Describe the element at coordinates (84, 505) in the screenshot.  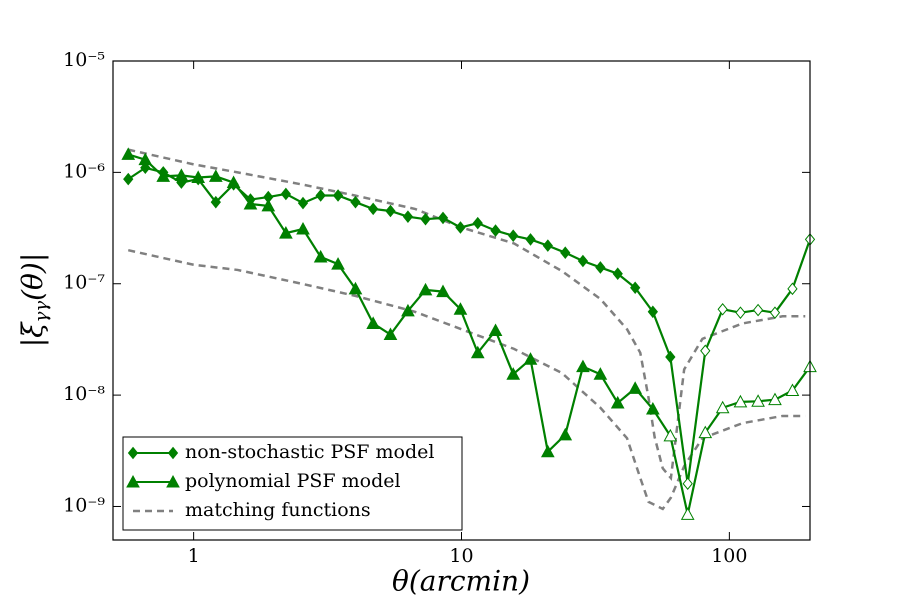
I see `y-tick-label: 10⁻⁹` at that location.